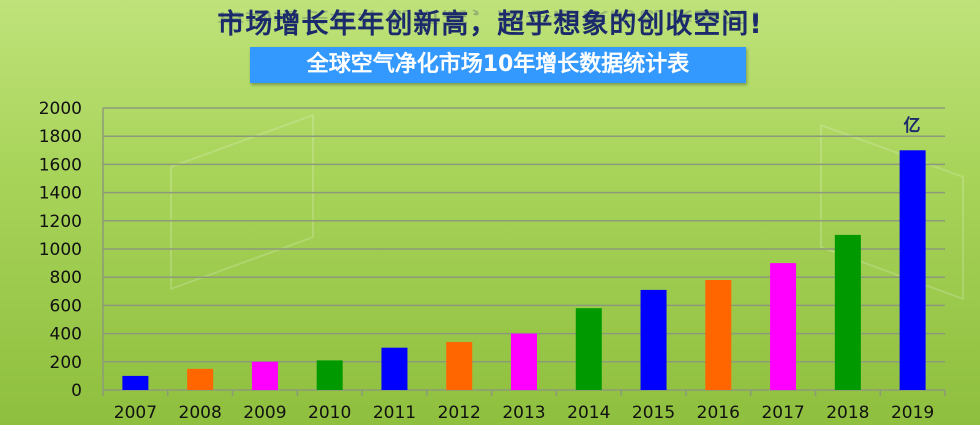 This screenshot has height=425, width=980. Describe the element at coordinates (135, 413) in the screenshot. I see `x-tick-label: 2007` at that location.